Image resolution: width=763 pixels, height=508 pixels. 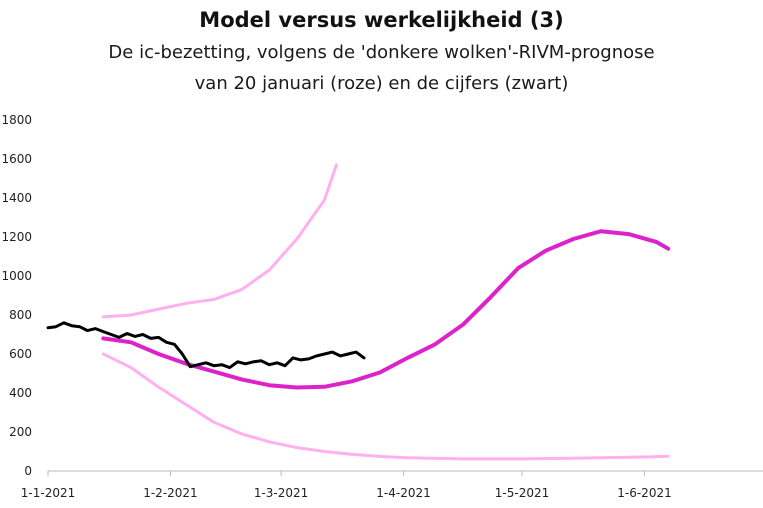 I want to click on y-tick-label: 1200, so click(x=16, y=237).